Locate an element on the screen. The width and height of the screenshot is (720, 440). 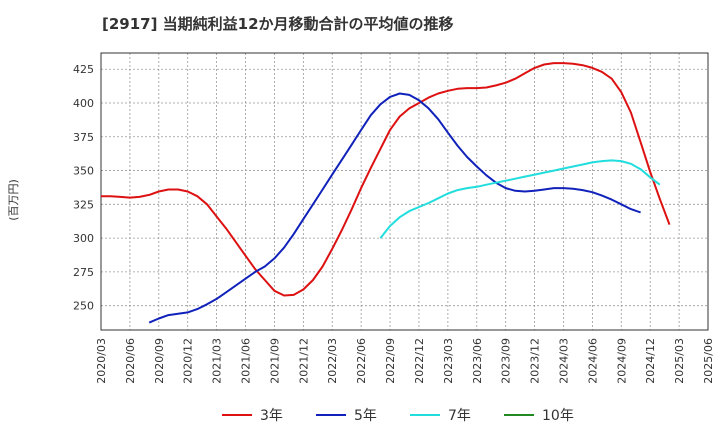
x-tick-label: 2024/03 is located at coordinates (563, 361).